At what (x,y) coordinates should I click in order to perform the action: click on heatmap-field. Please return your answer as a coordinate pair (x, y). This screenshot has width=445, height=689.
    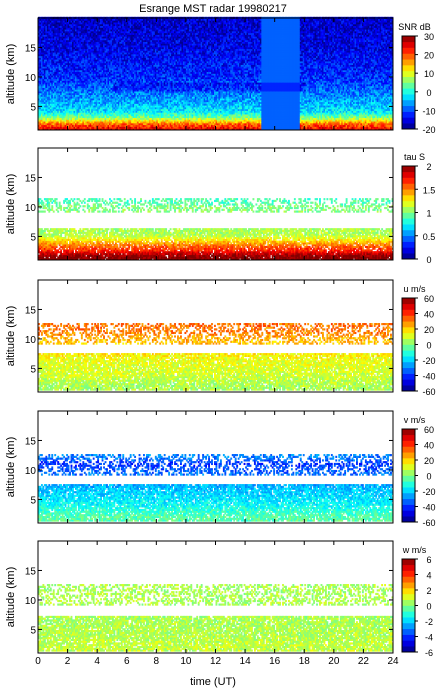
    Looking at the image, I should click on (215, 74).